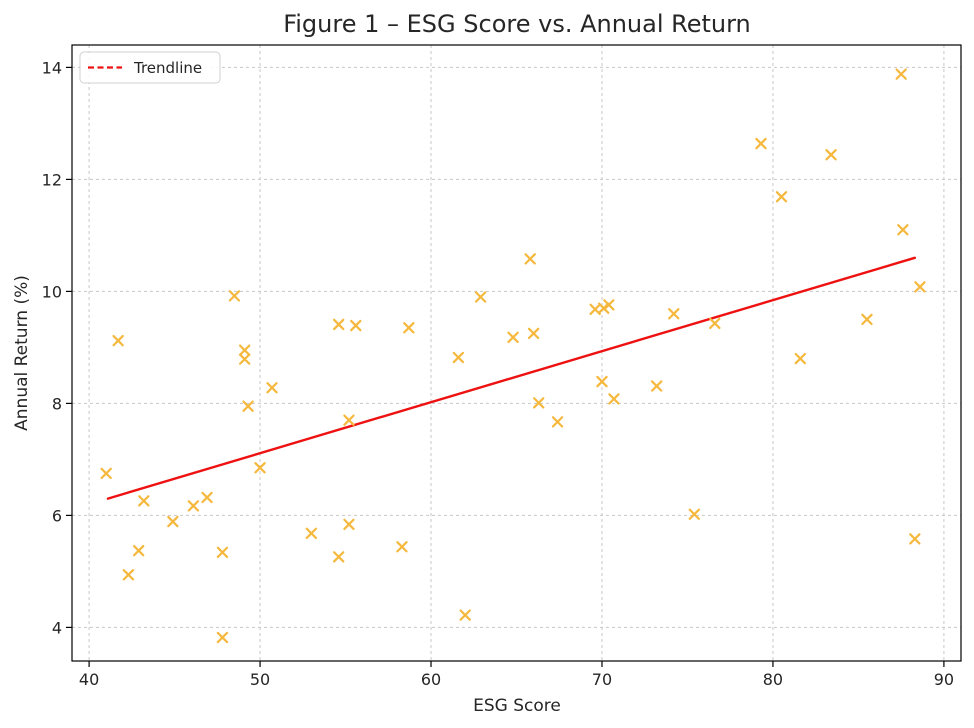 This screenshot has width=974, height=728. I want to click on x-tick-label: 90, so click(944, 679).